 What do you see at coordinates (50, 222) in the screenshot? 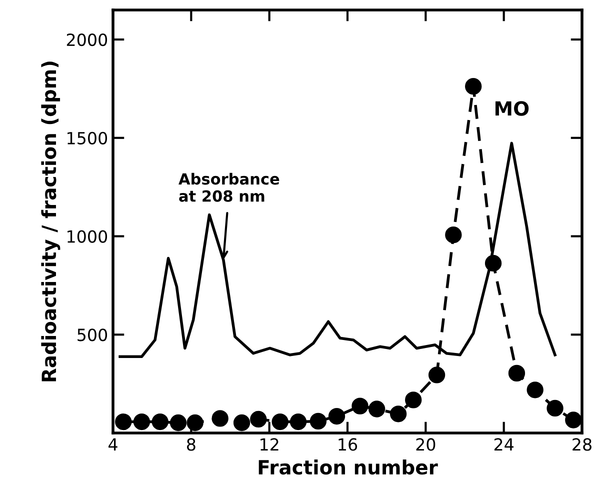
I see `y-axis-title: Radioactivity / fraction (dpm)` at bounding box center [50, 222].